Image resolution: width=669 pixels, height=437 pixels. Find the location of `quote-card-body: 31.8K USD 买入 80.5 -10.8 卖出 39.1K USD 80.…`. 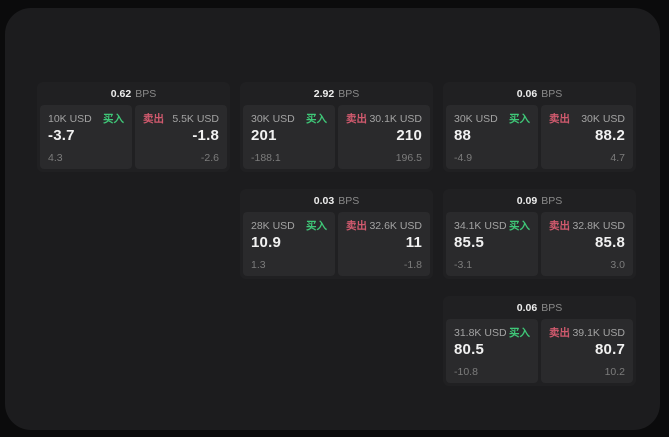

quote-card-body: 31.8K USD 买入 80.5 -10.8 卖出 39.1K USD 80.… is located at coordinates (539, 352).